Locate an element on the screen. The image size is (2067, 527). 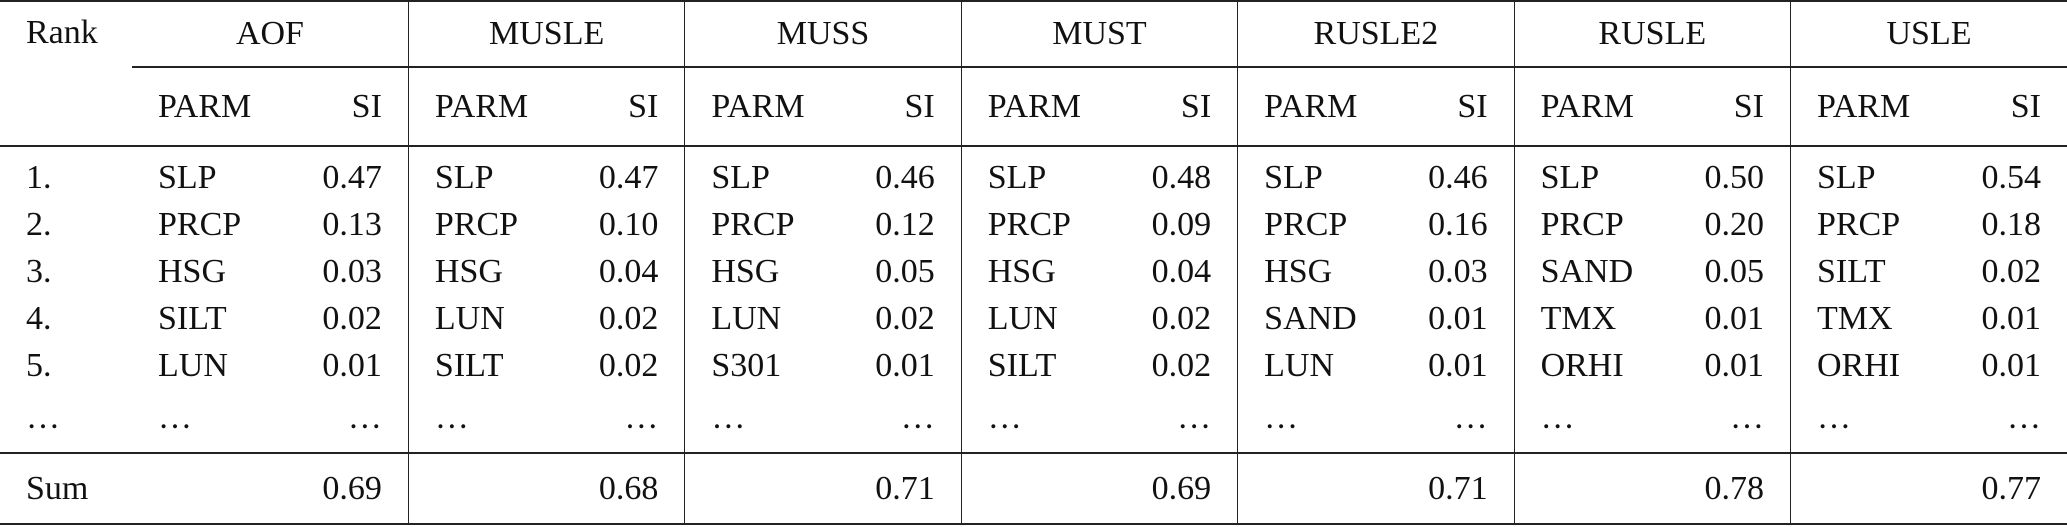
rank: 5. is located at coordinates (39, 365).